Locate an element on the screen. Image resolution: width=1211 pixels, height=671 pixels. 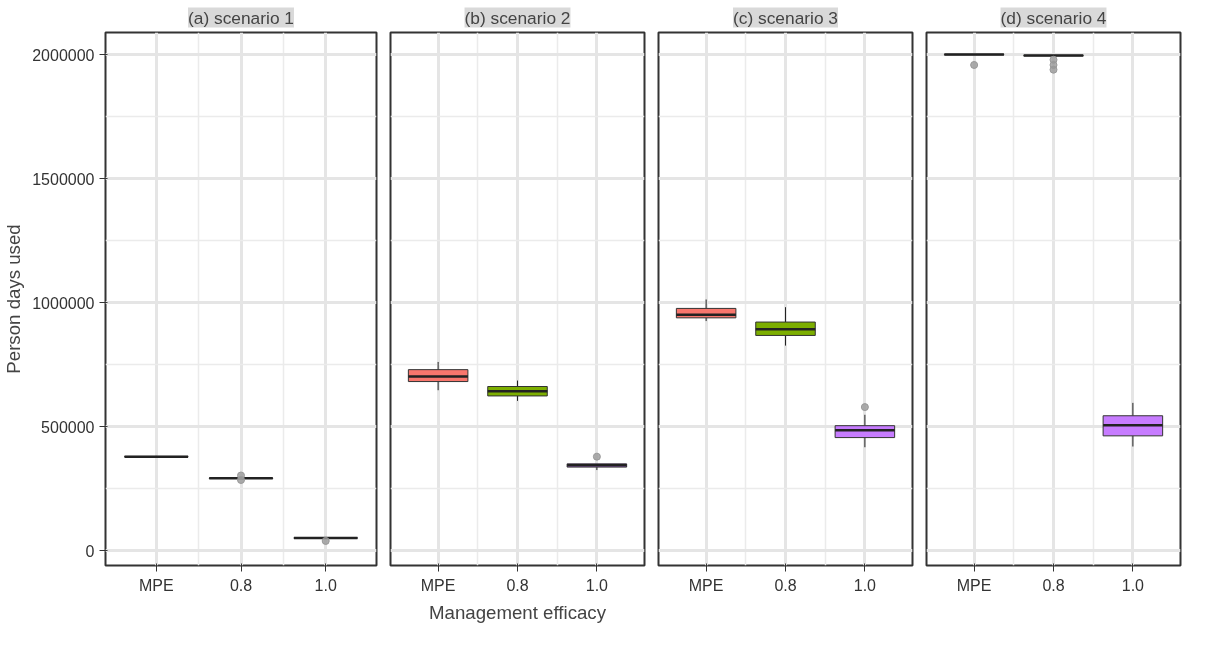
y-tick-label: 2000000 is located at coordinates (63, 55).